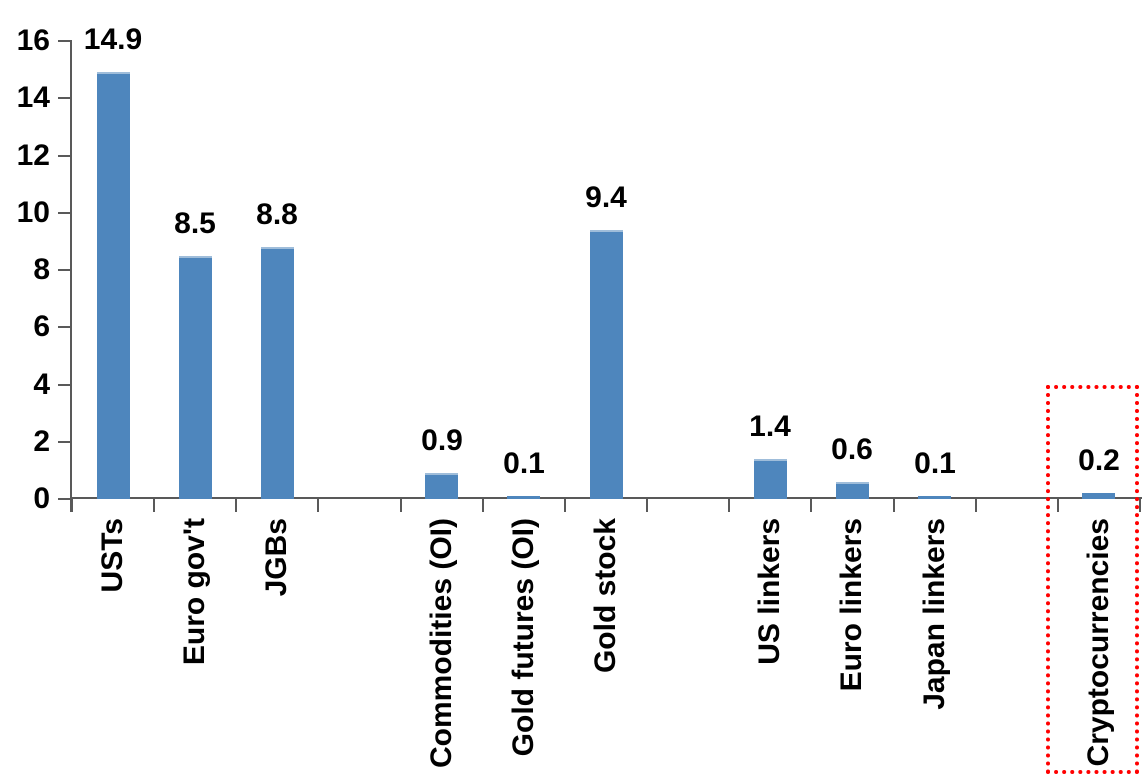  I want to click on bar-Cryptocurrencies, so click(1098, 496).